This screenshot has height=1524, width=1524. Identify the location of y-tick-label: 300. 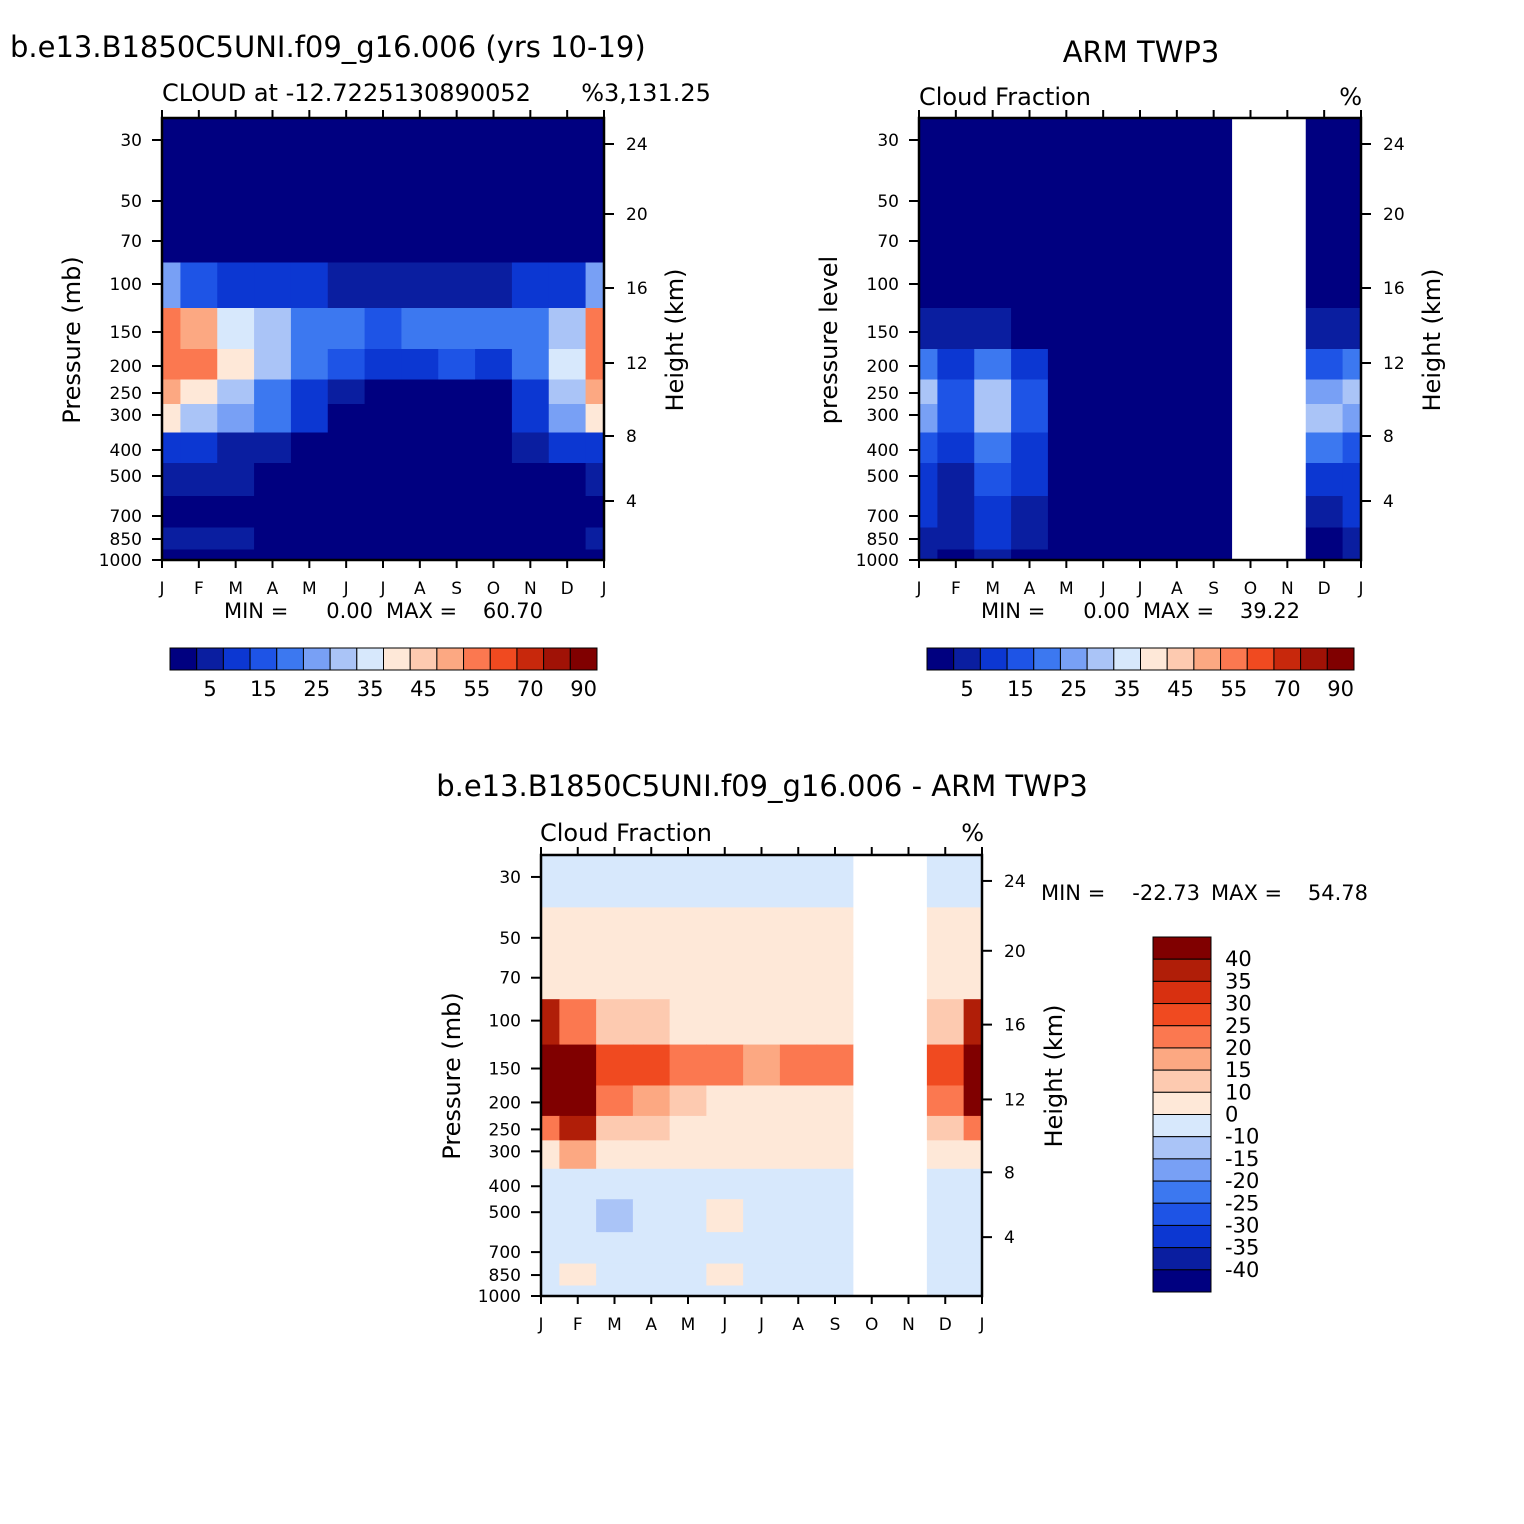
(883, 416).